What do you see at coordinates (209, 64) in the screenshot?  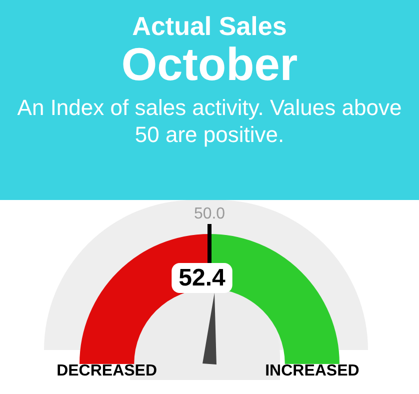 I see `chart-subtitle: October` at bounding box center [209, 64].